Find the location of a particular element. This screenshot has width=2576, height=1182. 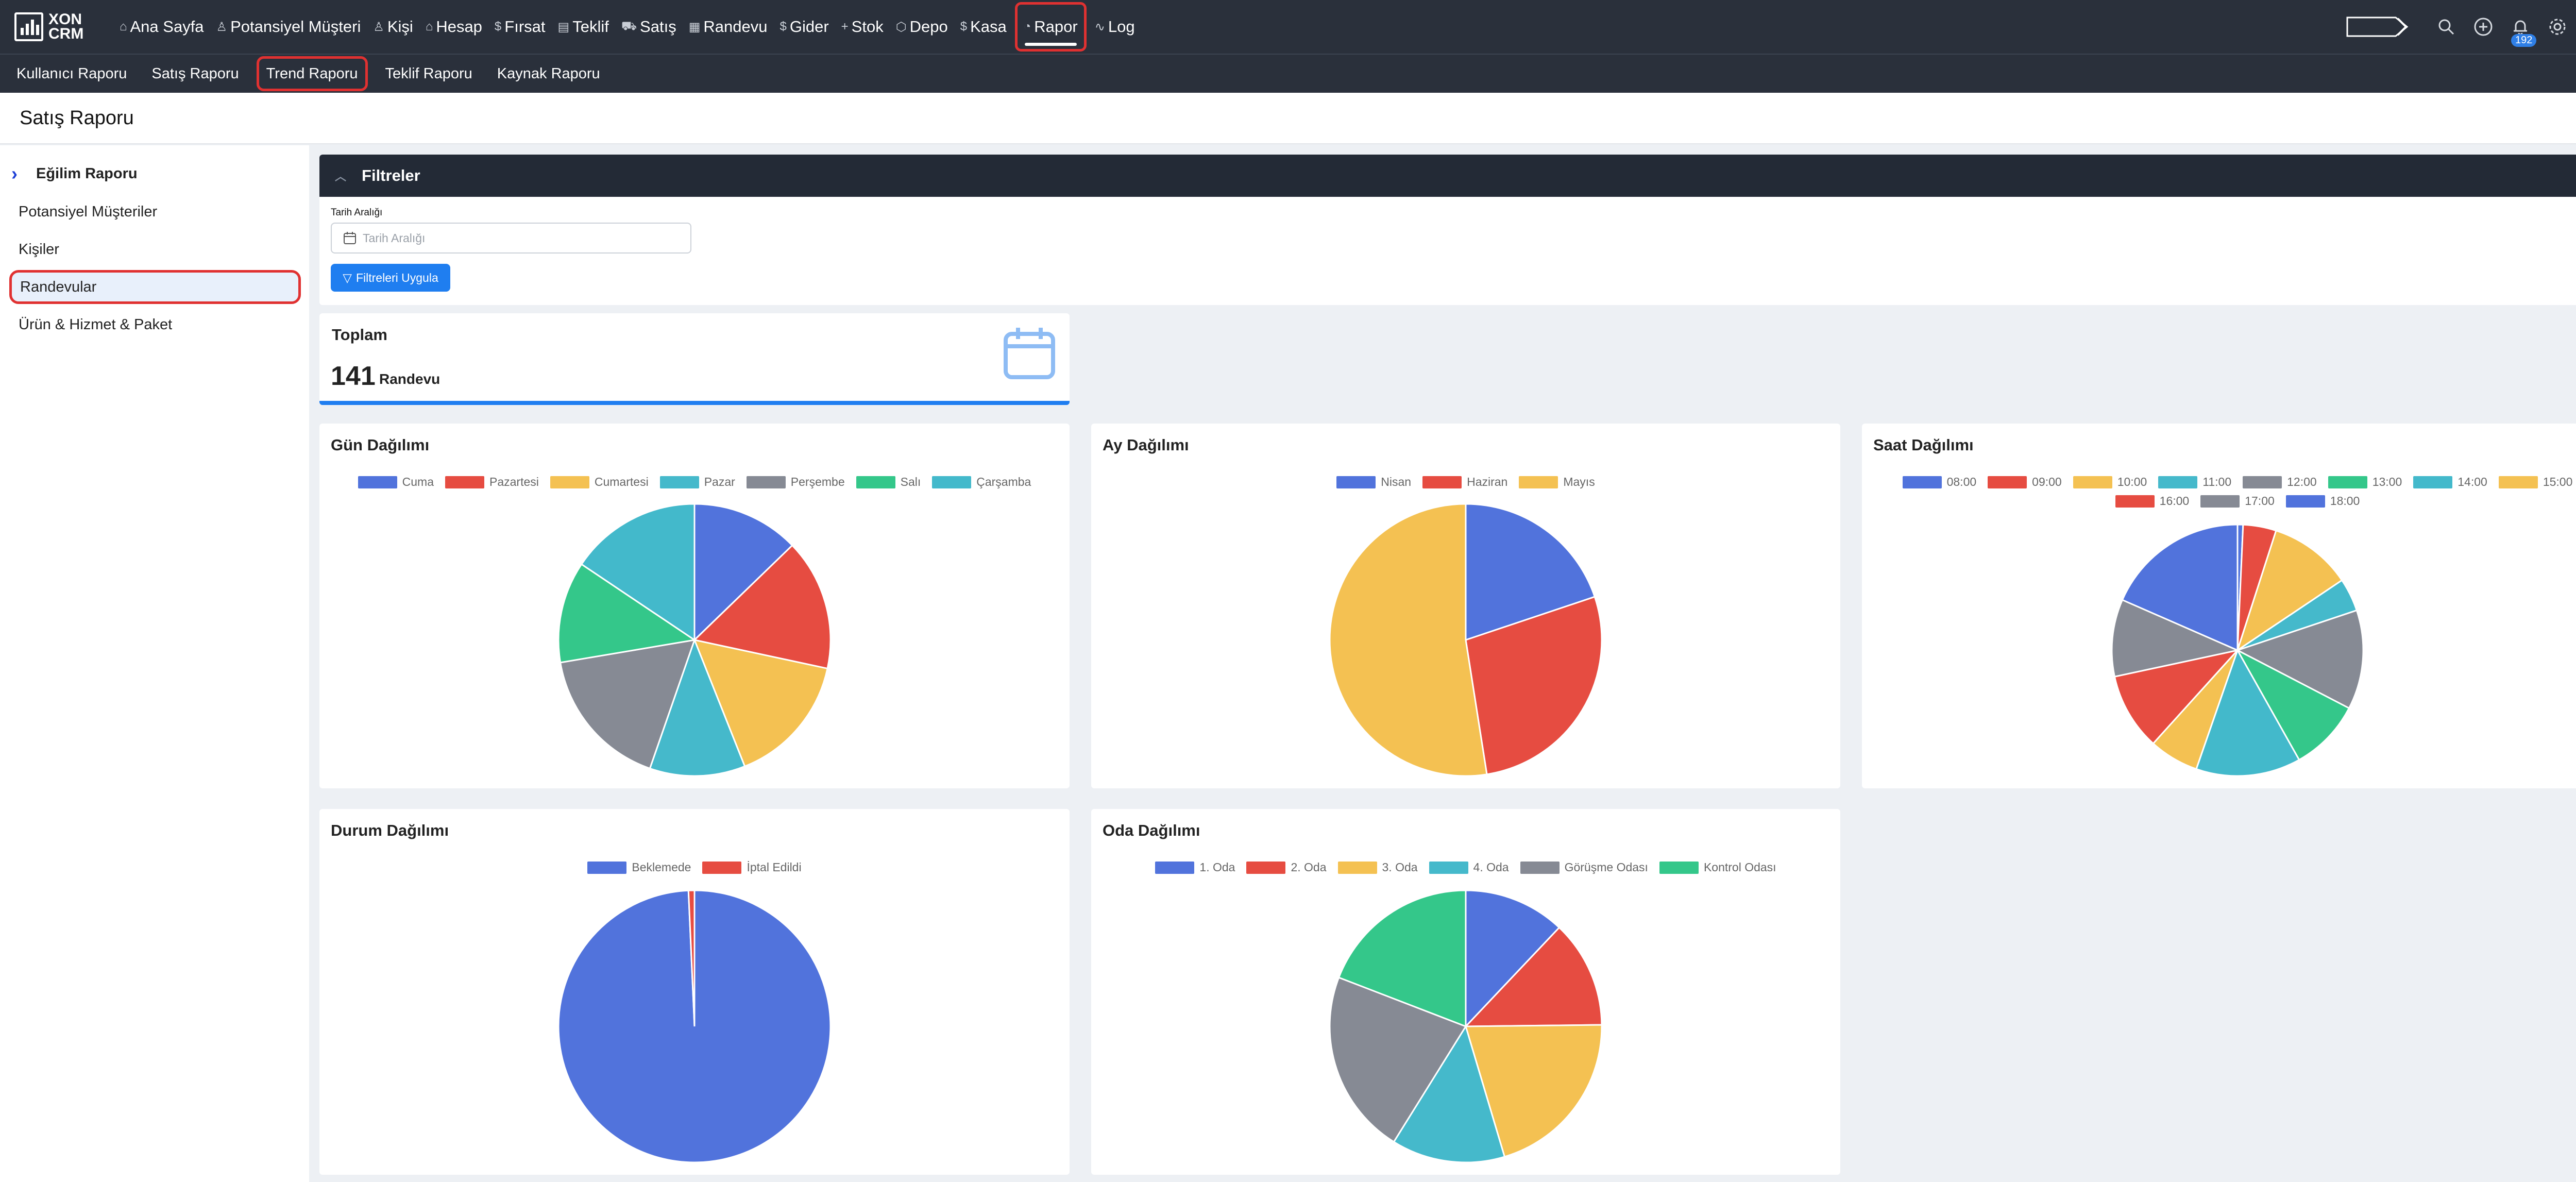

cart-icon: ⛟ is located at coordinates (629, 26).